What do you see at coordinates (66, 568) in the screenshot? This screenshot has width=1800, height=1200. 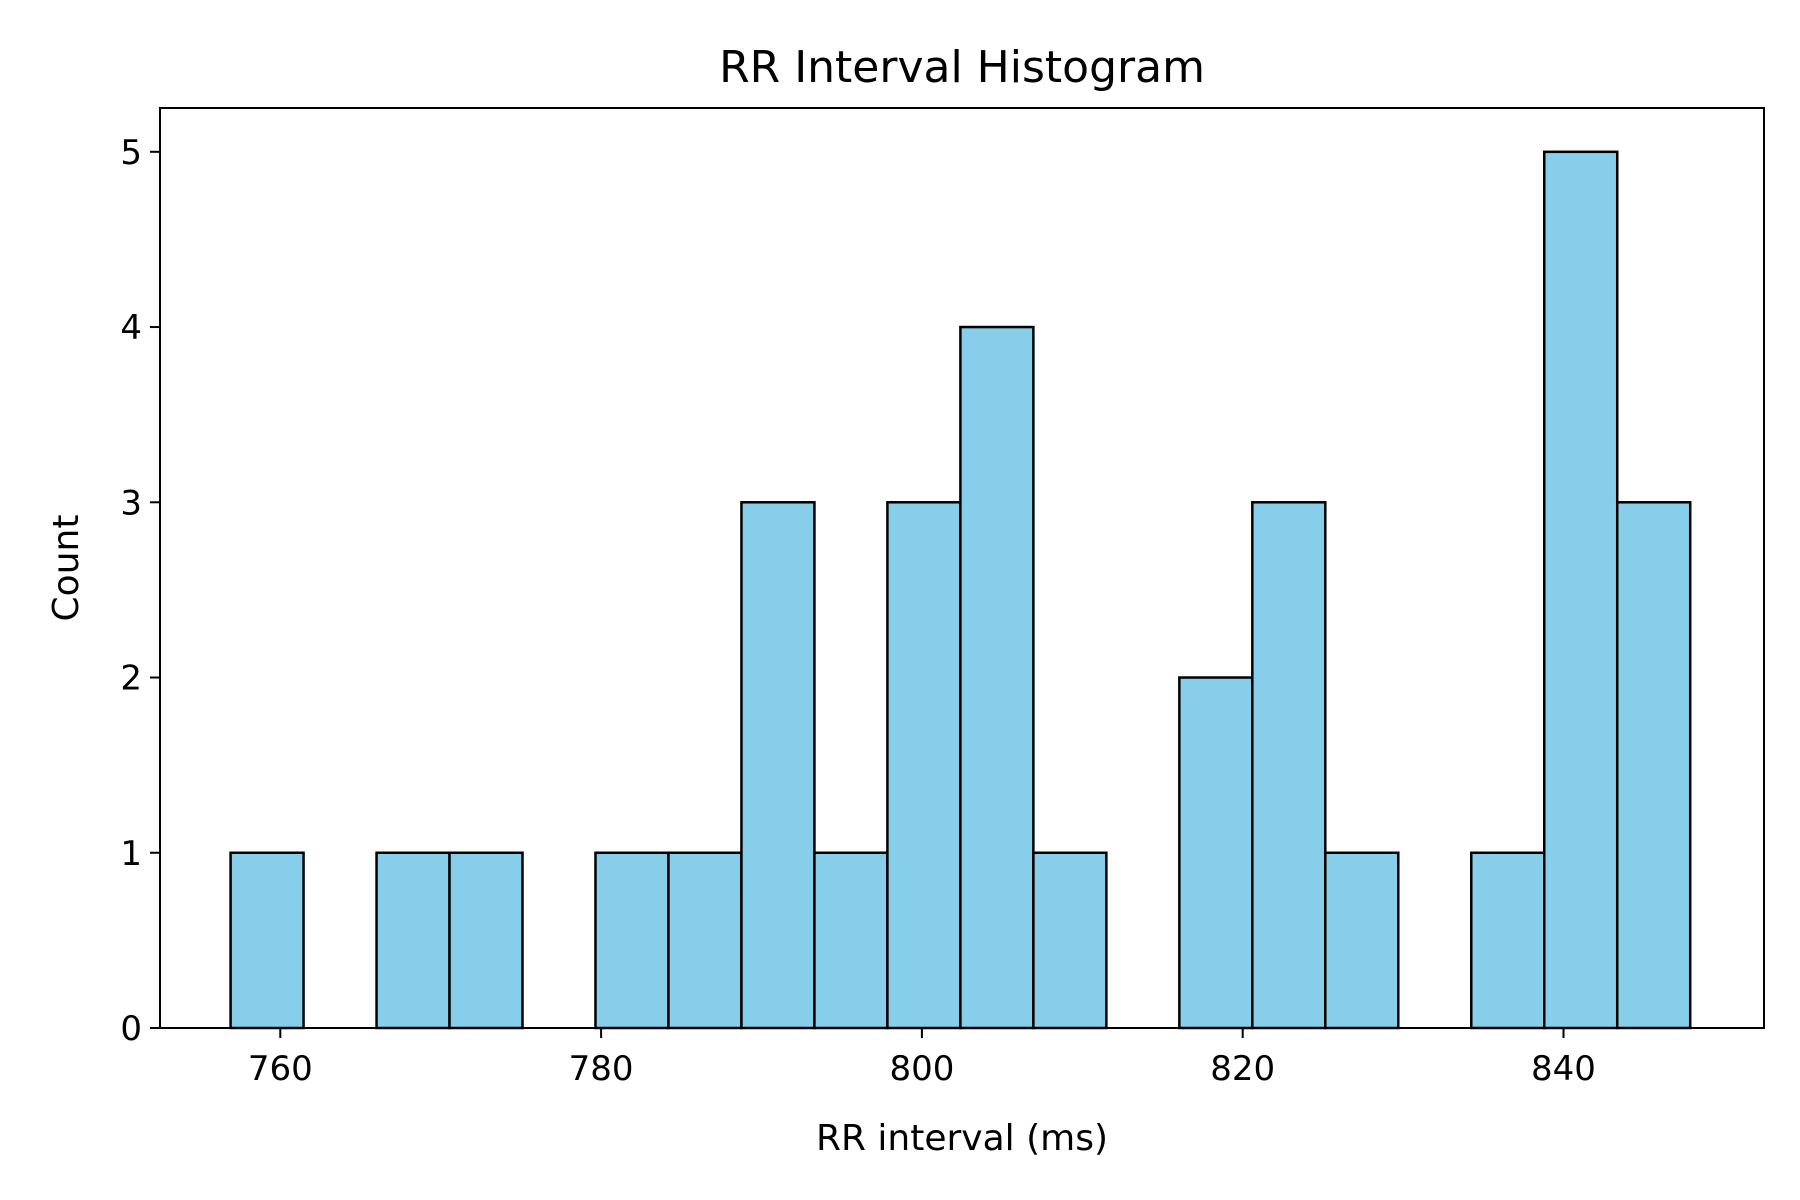 I see `y-axis-label: Count` at bounding box center [66, 568].